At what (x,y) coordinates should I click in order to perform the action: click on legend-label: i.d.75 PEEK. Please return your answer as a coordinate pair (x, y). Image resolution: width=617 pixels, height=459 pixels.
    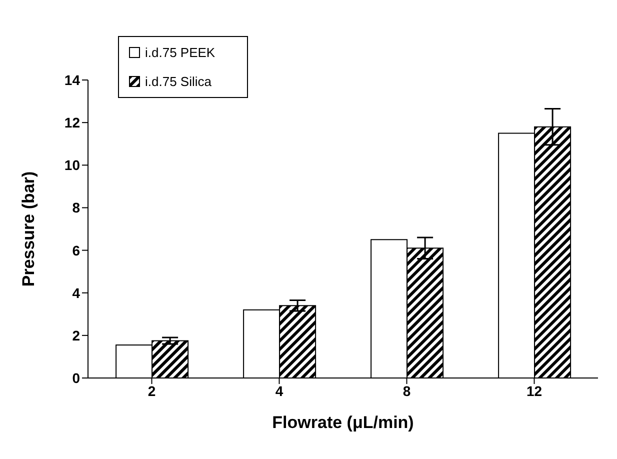
    Looking at the image, I should click on (180, 52).